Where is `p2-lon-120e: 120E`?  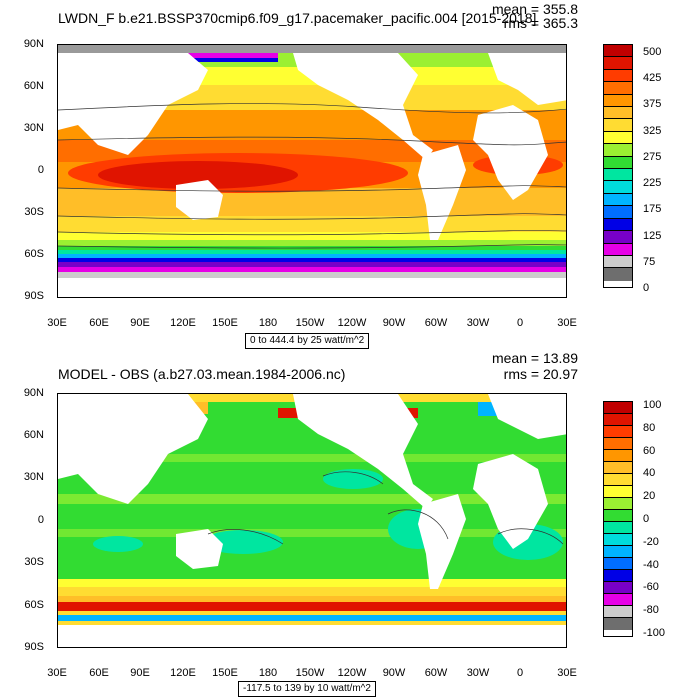 p2-lon-120e: 120E is located at coordinates (183, 673).